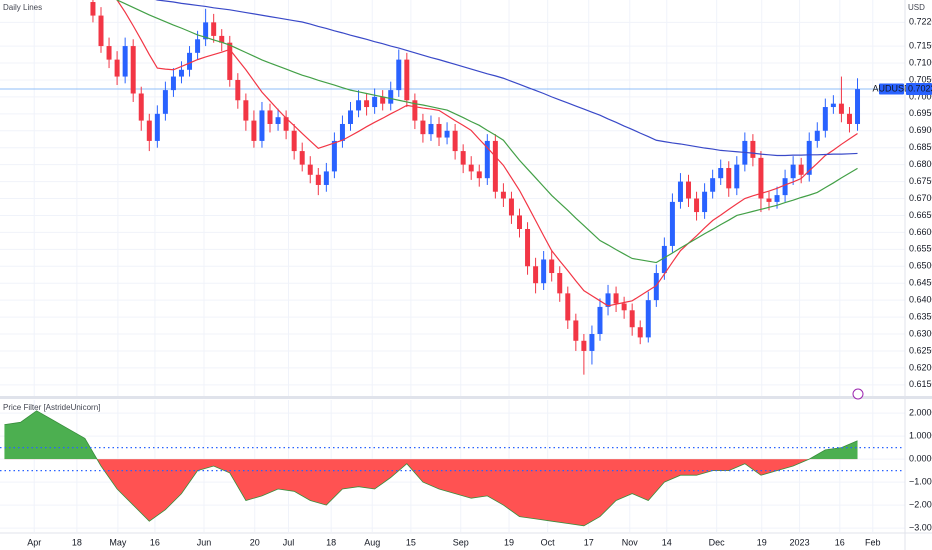 The image size is (932, 550). I want to click on symbol-label-box, so click(891, 89).